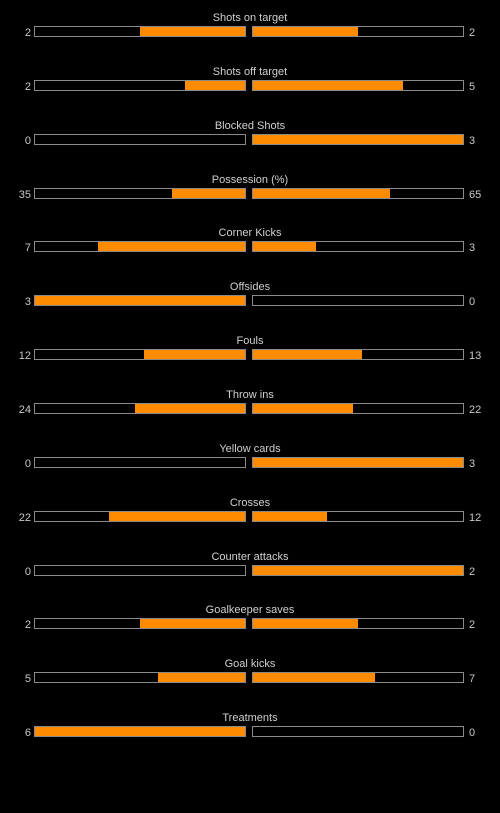  I want to click on stat-label: Offsides, so click(250, 287).